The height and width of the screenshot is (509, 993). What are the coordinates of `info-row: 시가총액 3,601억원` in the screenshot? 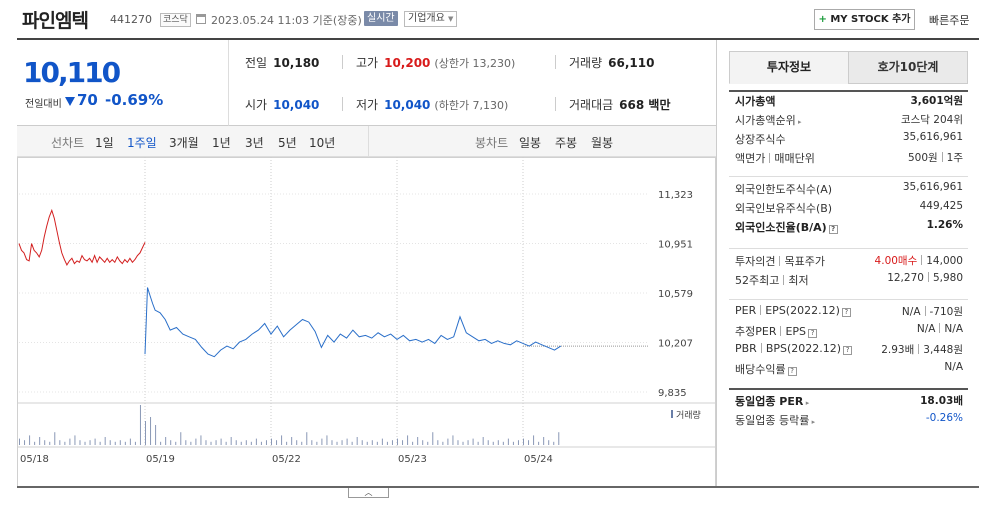 It's located at (849, 101).